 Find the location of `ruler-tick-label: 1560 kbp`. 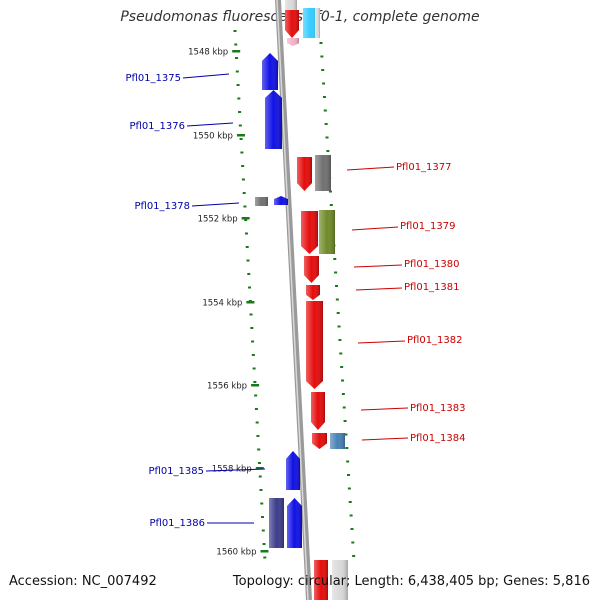

ruler-tick-label: 1560 kbp is located at coordinates (236, 553).